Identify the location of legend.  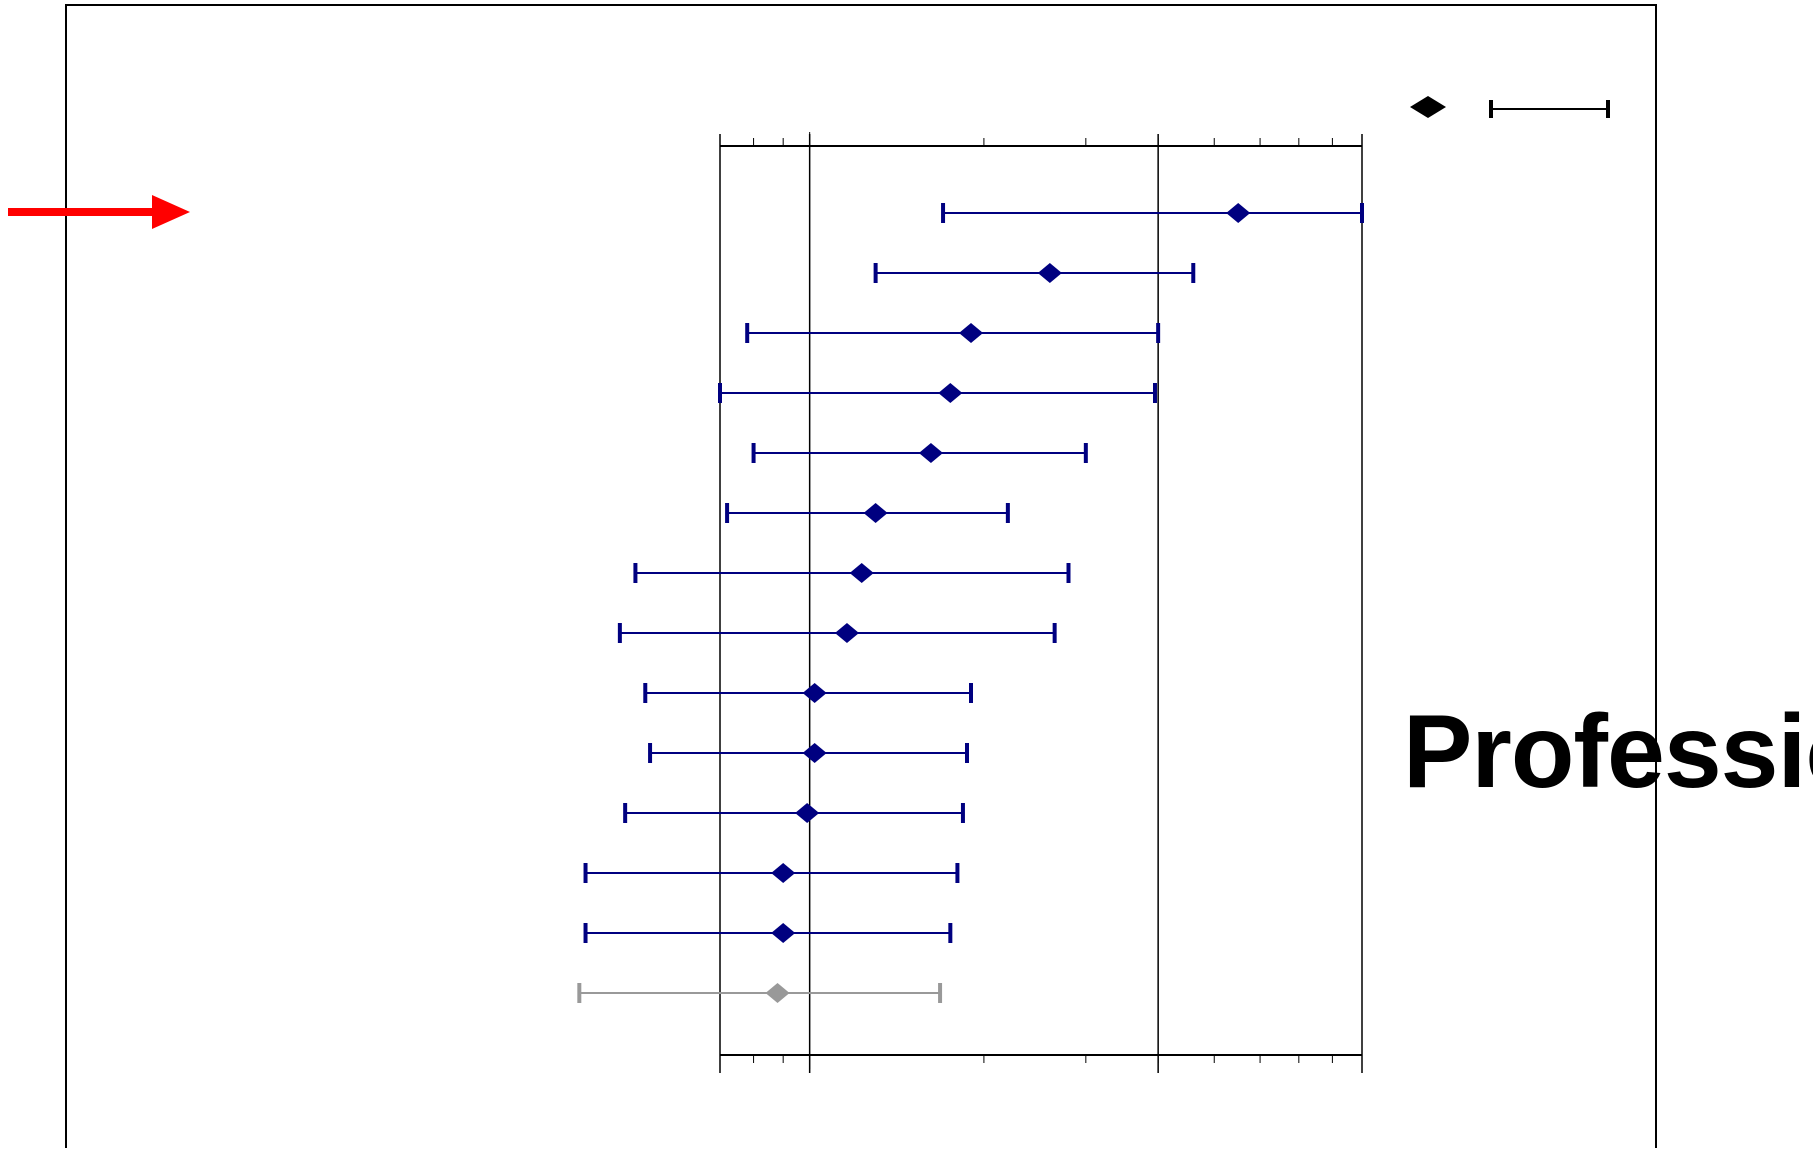
(1510, 107).